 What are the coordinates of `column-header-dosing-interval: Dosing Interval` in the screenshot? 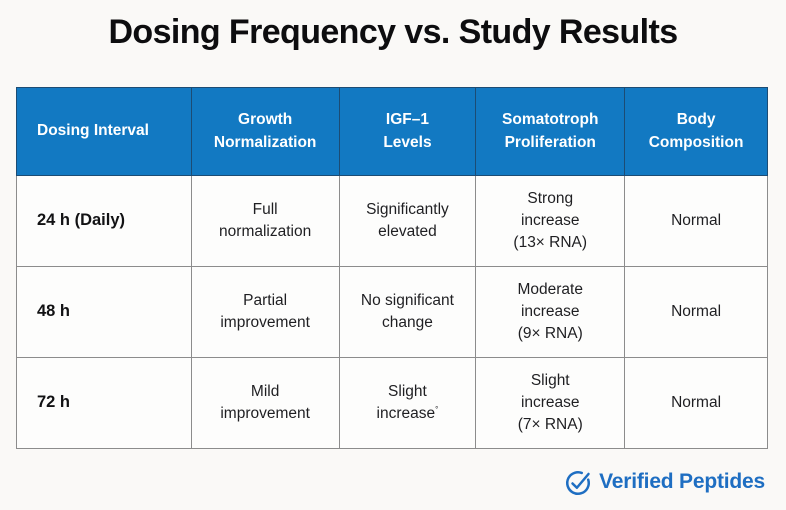 It's located at (104, 131).